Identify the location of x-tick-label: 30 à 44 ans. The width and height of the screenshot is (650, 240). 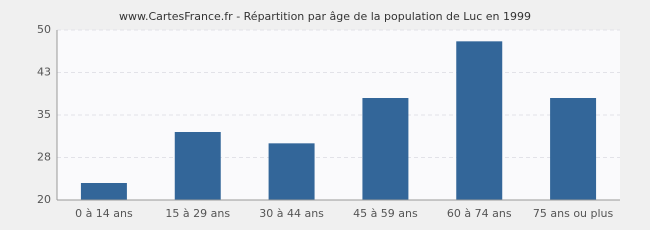
(291, 213).